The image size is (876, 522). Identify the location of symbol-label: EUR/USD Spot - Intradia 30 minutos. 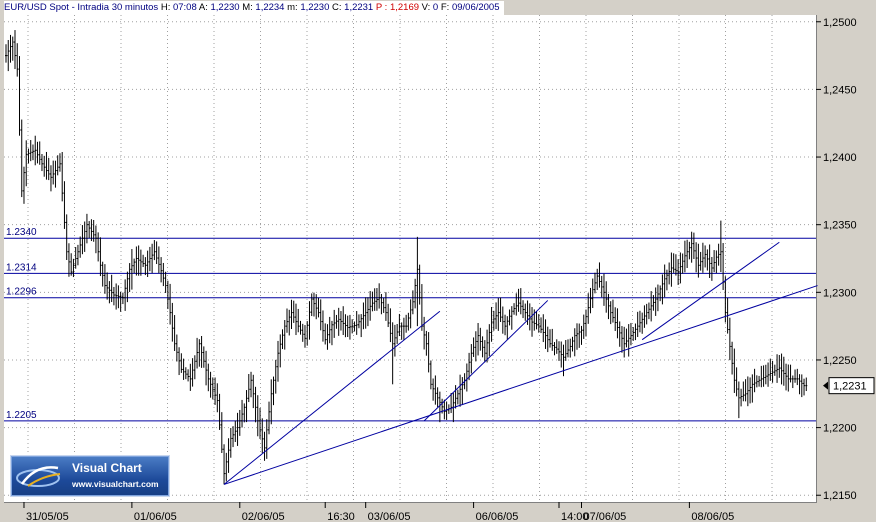
(81, 7).